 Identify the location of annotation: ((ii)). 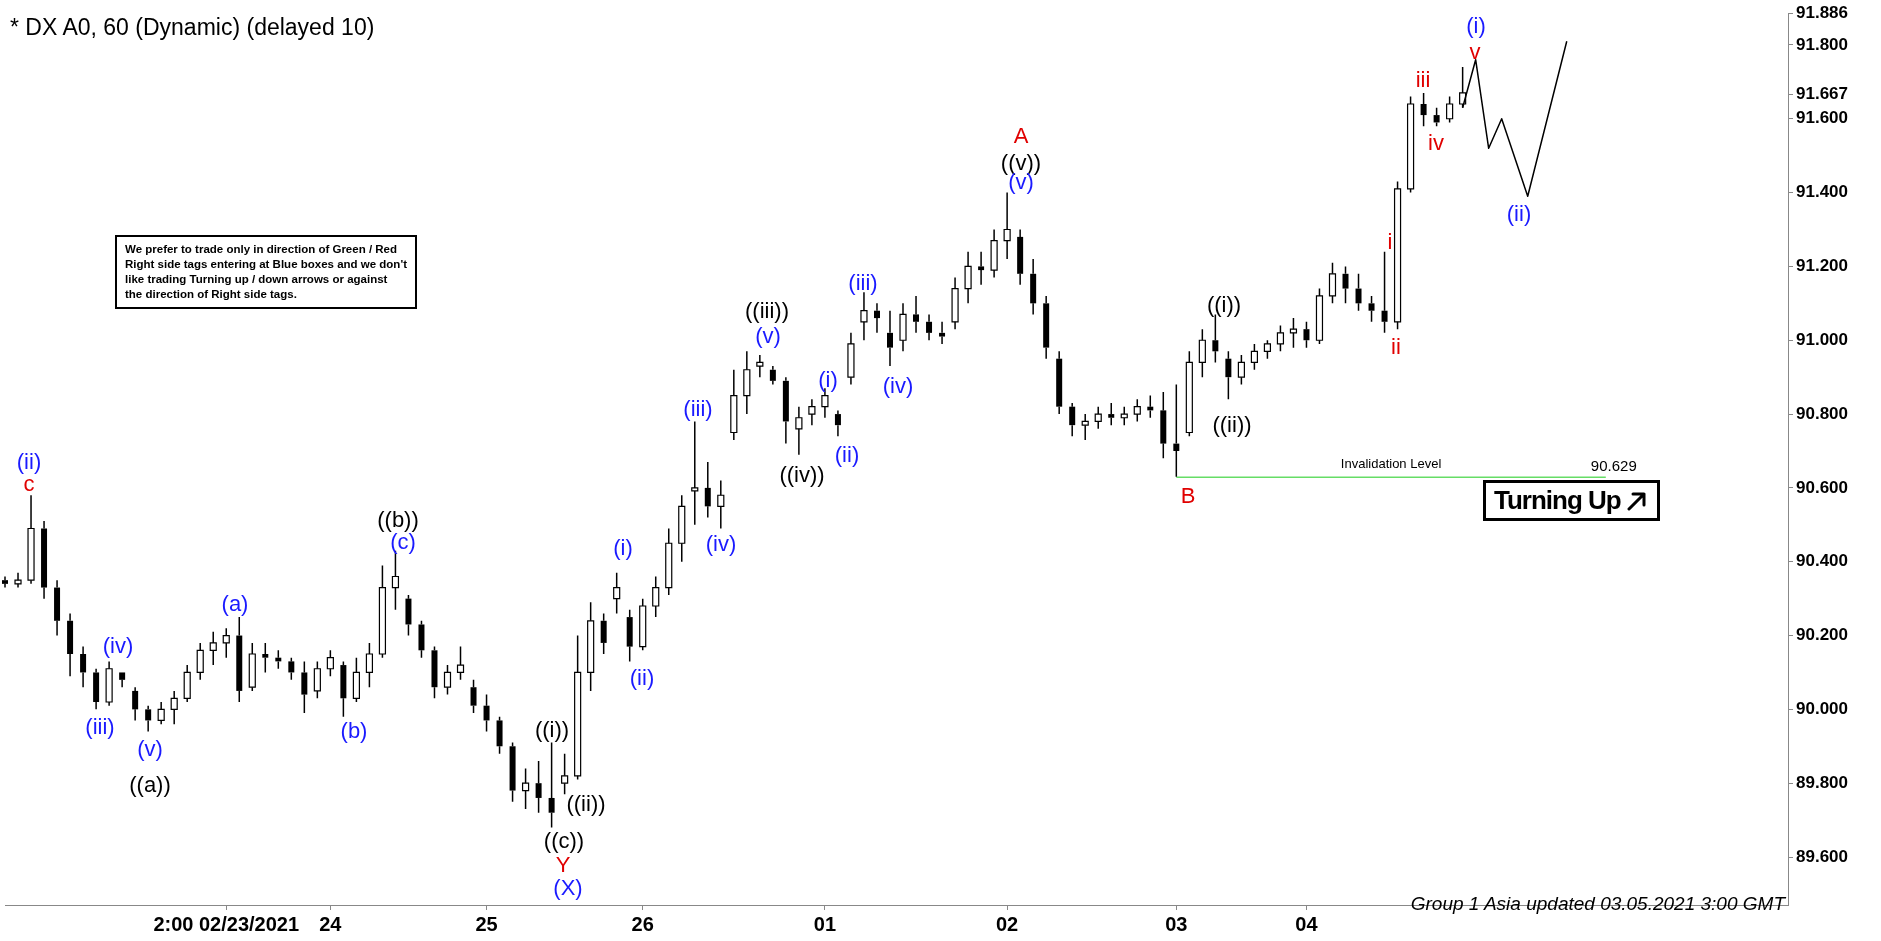
(1232, 424).